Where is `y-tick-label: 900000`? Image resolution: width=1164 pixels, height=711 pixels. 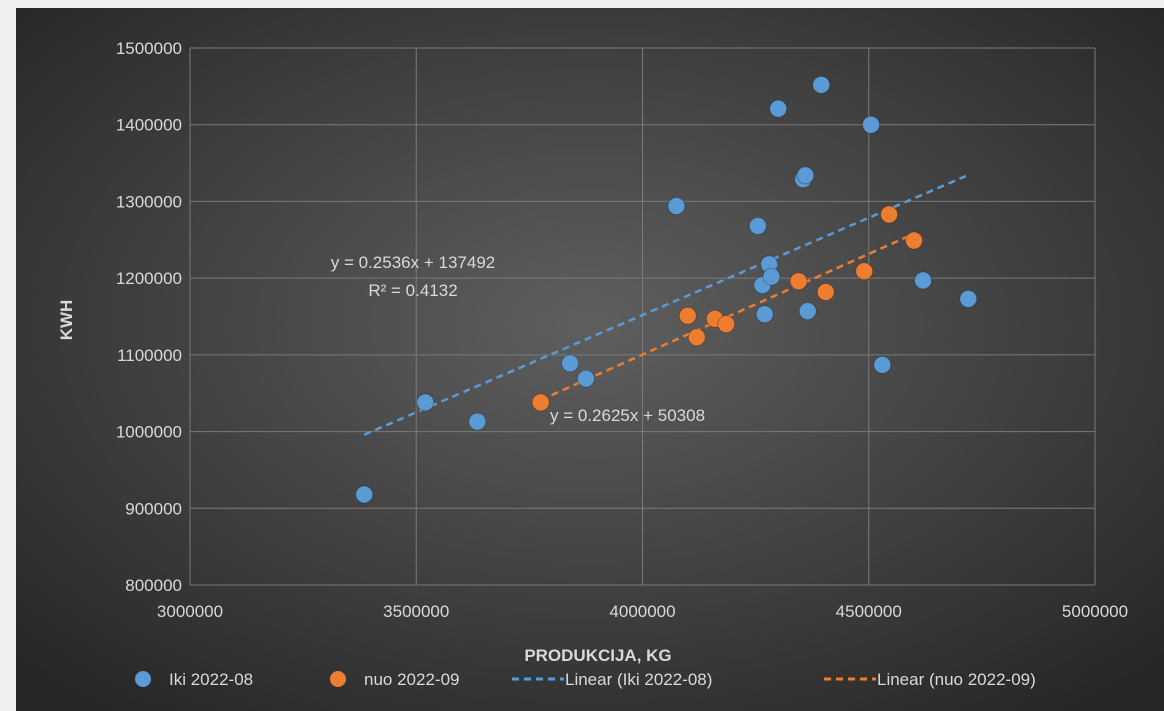
y-tick-label: 900000 is located at coordinates (153, 508).